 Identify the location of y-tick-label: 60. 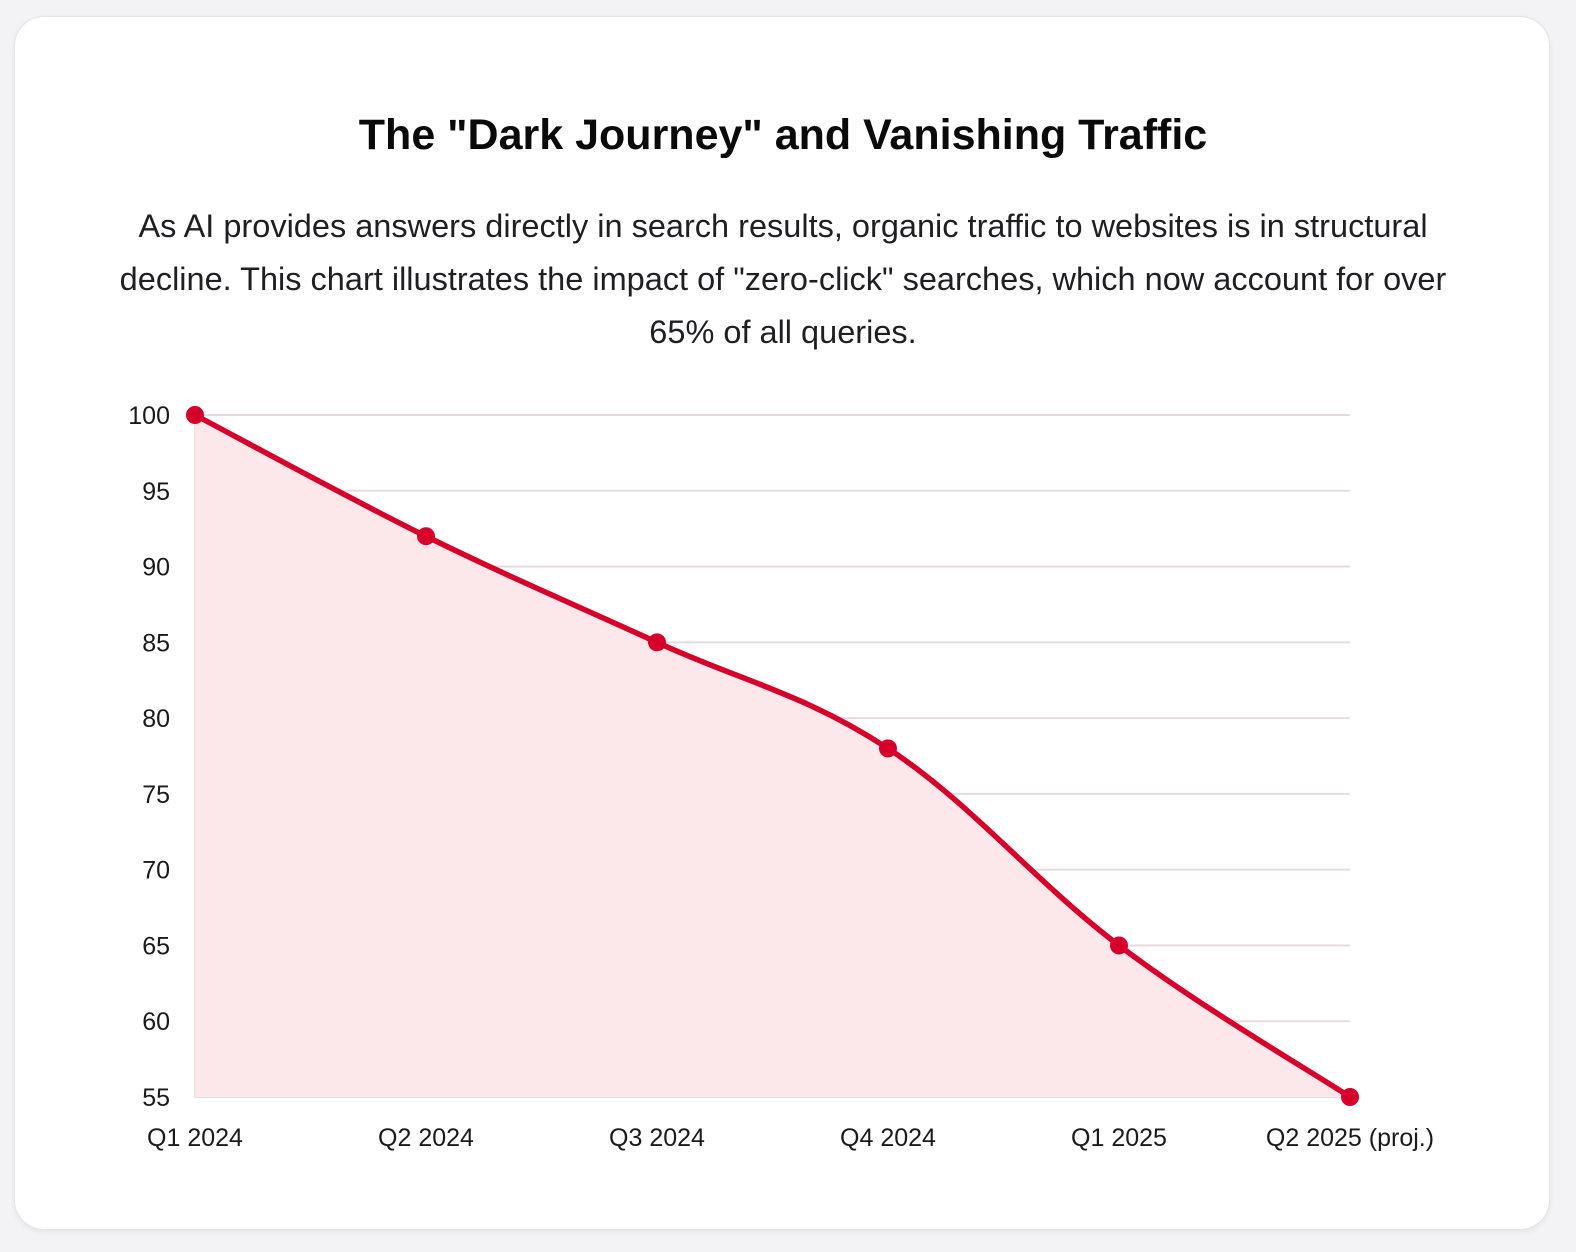
(156, 1022).